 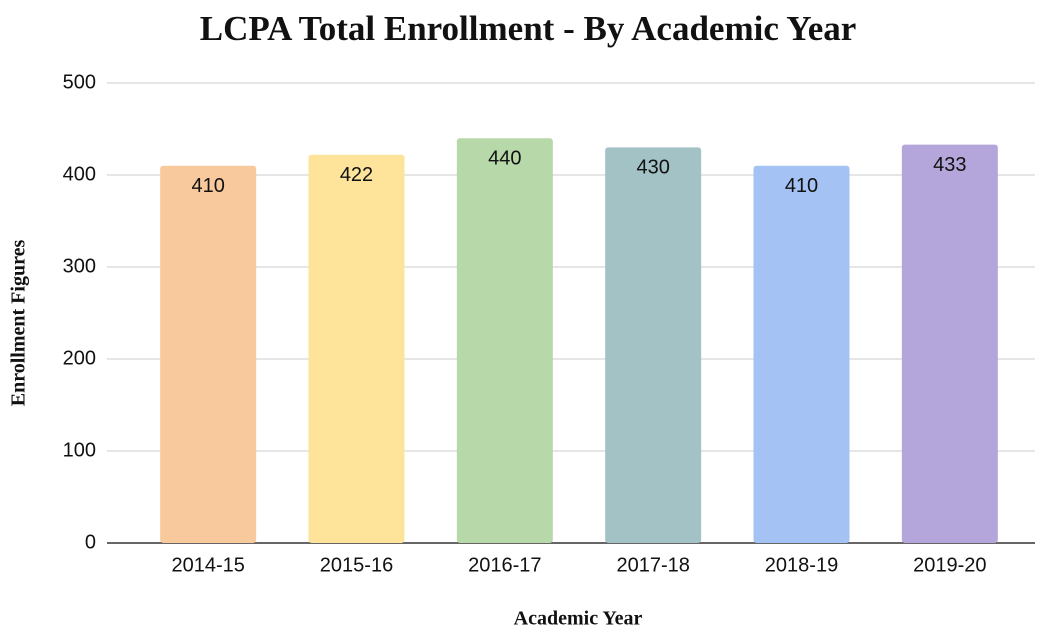 I want to click on y-tick-label: 400, so click(x=79, y=174).